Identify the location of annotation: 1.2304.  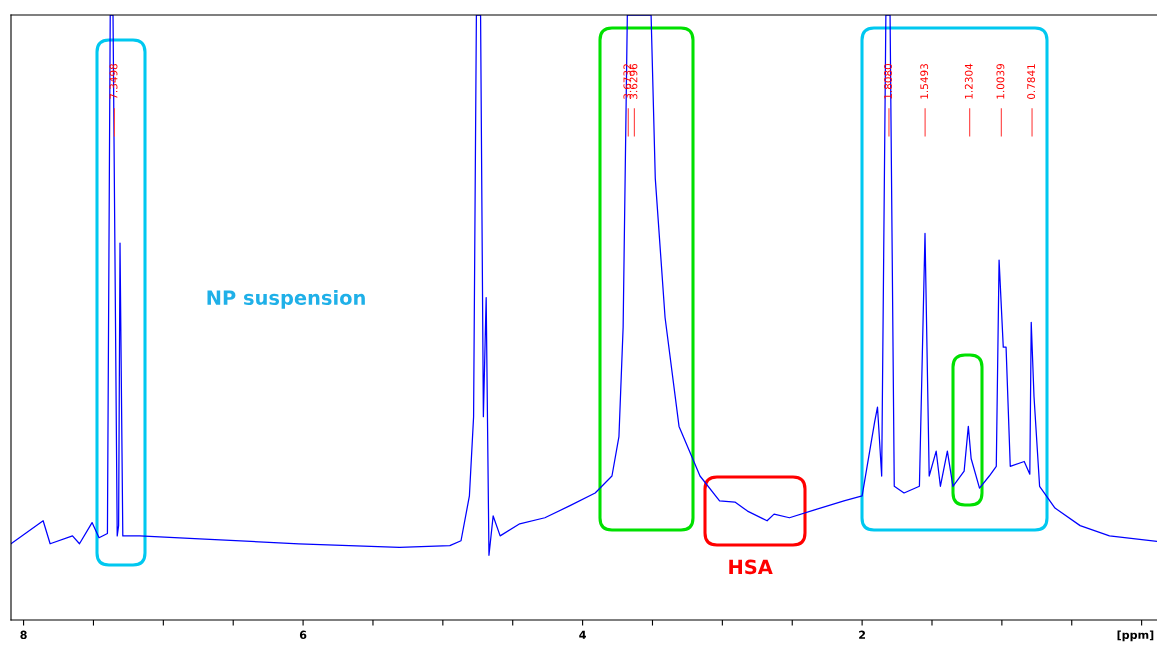
(968, 81).